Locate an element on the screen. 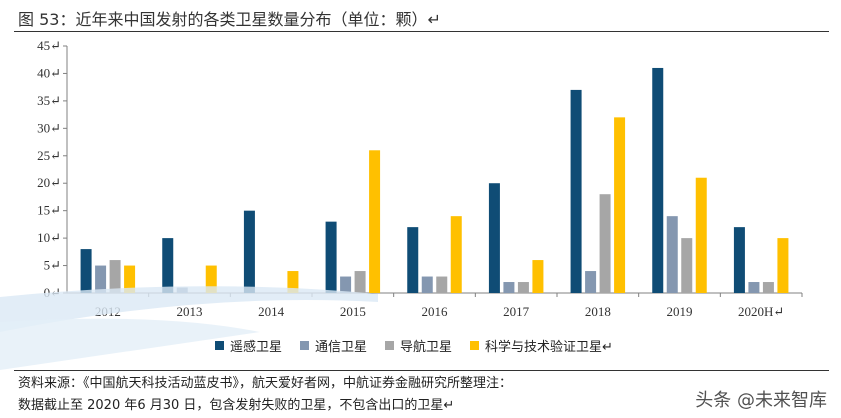 This screenshot has width=841, height=418. legend-item: 通信卫星 is located at coordinates (333, 345).